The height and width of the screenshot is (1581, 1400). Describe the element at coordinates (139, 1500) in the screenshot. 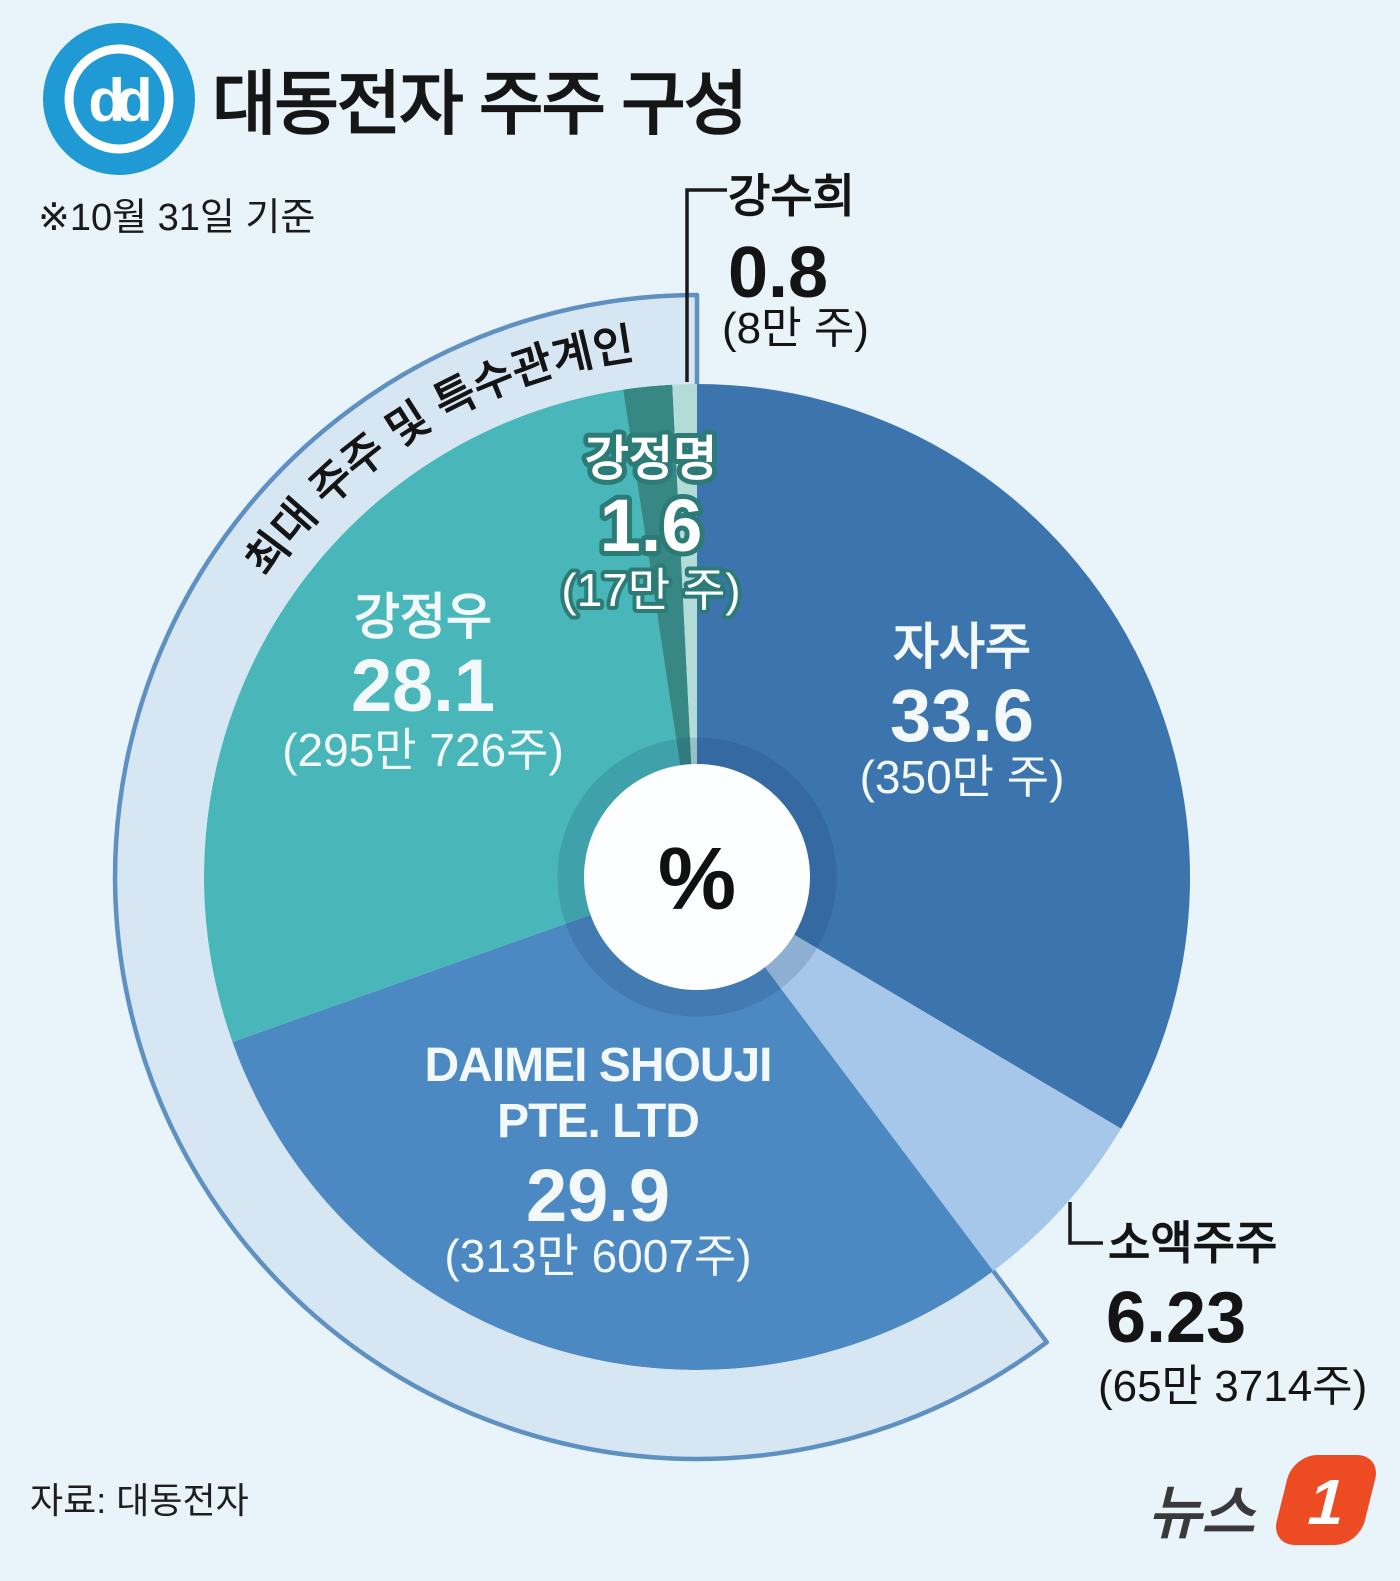

I see `source-text: 자료: 대동전자` at that location.